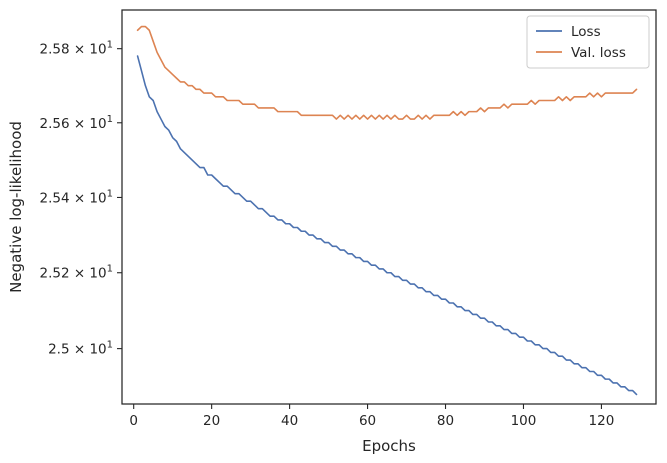 The height and width of the screenshot is (463, 667). I want to click on x-axis-ticks: 0 20 40 60 80 100 120, so click(371, 416).